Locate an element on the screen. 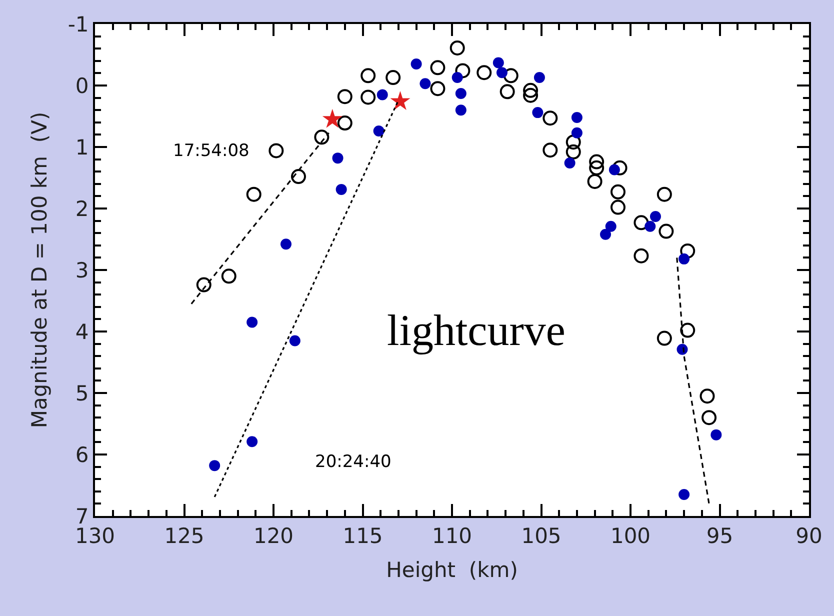  y-tick-label: 1 is located at coordinates (82, 147).